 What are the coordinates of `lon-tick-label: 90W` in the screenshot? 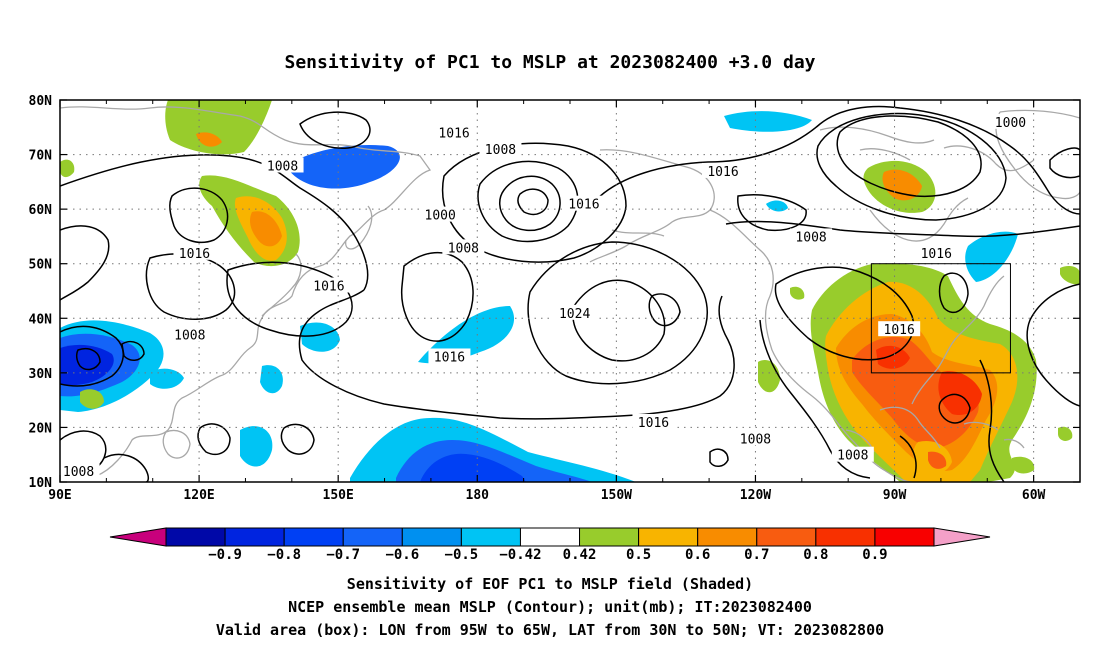 It's located at (895, 495).